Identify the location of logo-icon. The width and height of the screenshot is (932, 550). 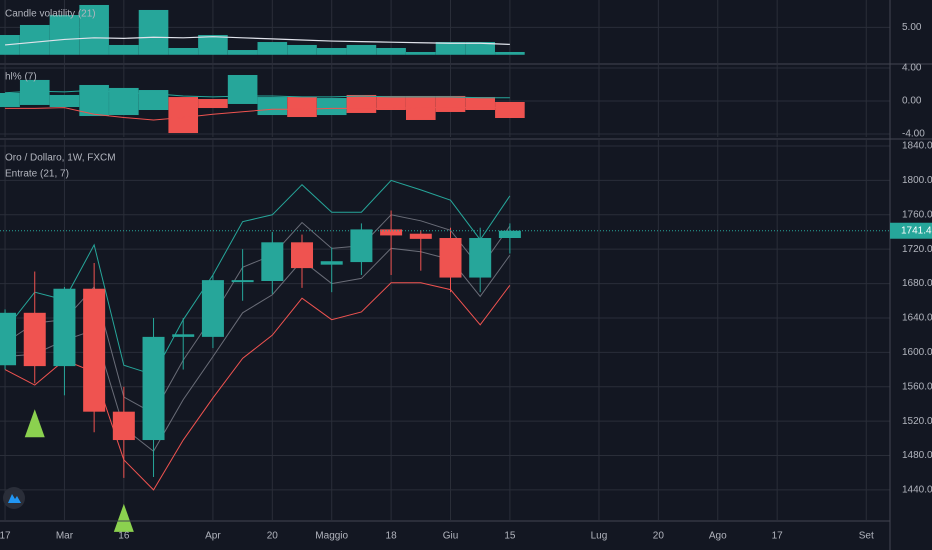
(14, 498).